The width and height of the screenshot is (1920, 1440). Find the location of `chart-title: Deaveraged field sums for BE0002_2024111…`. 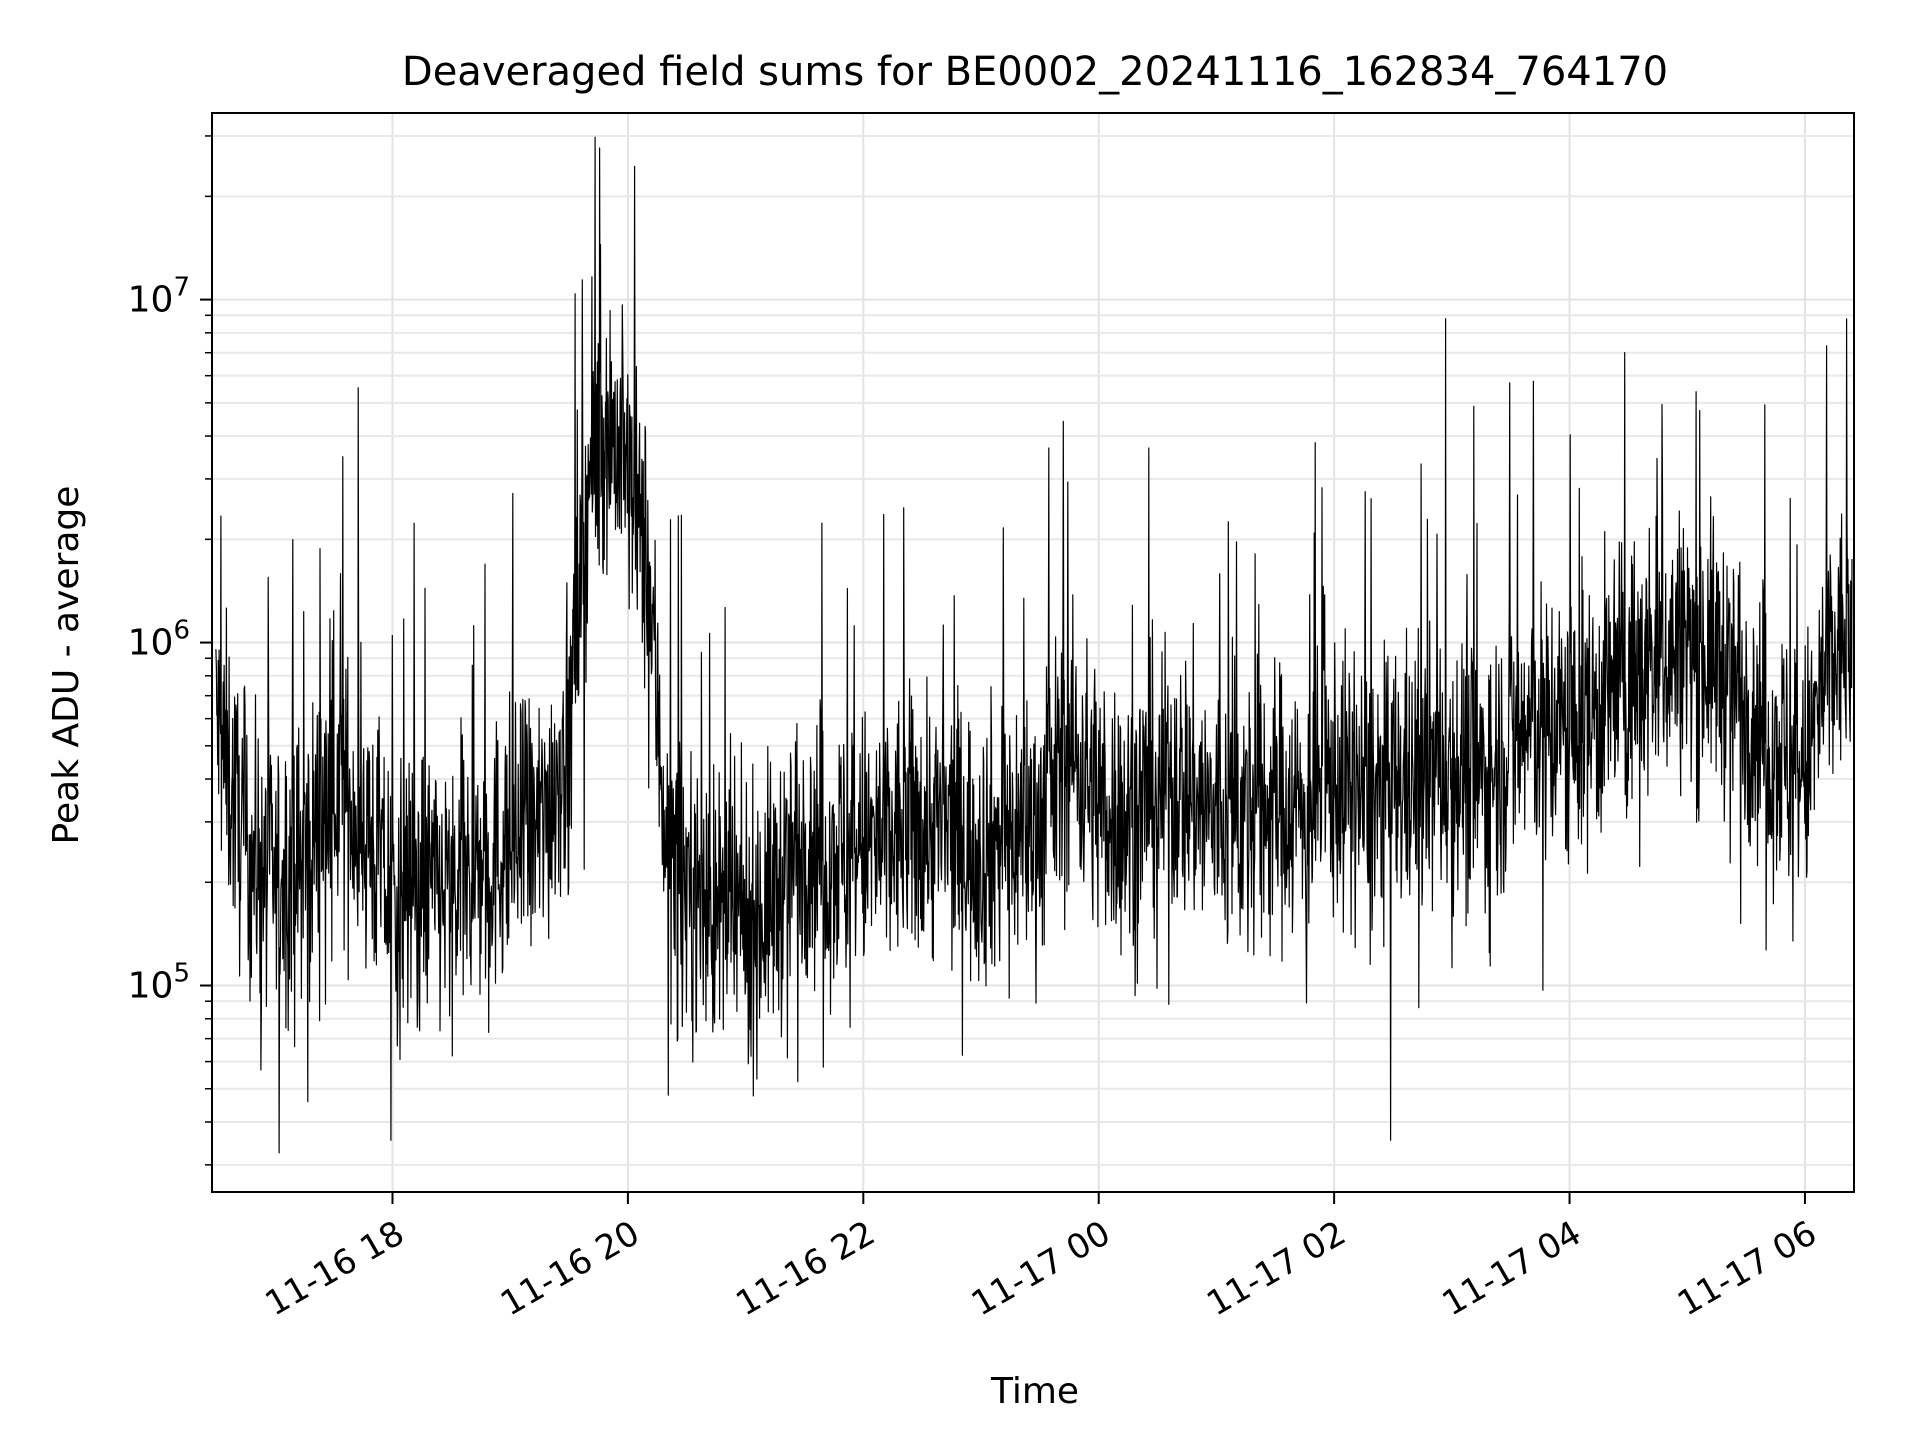

chart-title: Deaveraged field sums for BE0002_2024111… is located at coordinates (1035, 72).